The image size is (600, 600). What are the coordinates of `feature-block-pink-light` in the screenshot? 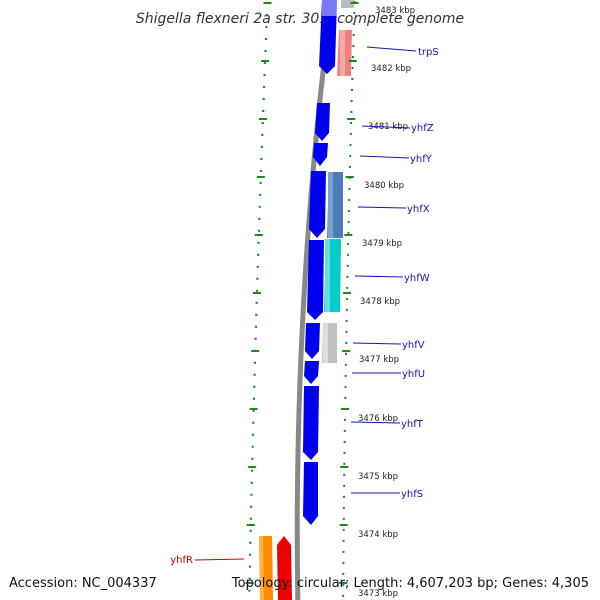 It's located at (342, 53).